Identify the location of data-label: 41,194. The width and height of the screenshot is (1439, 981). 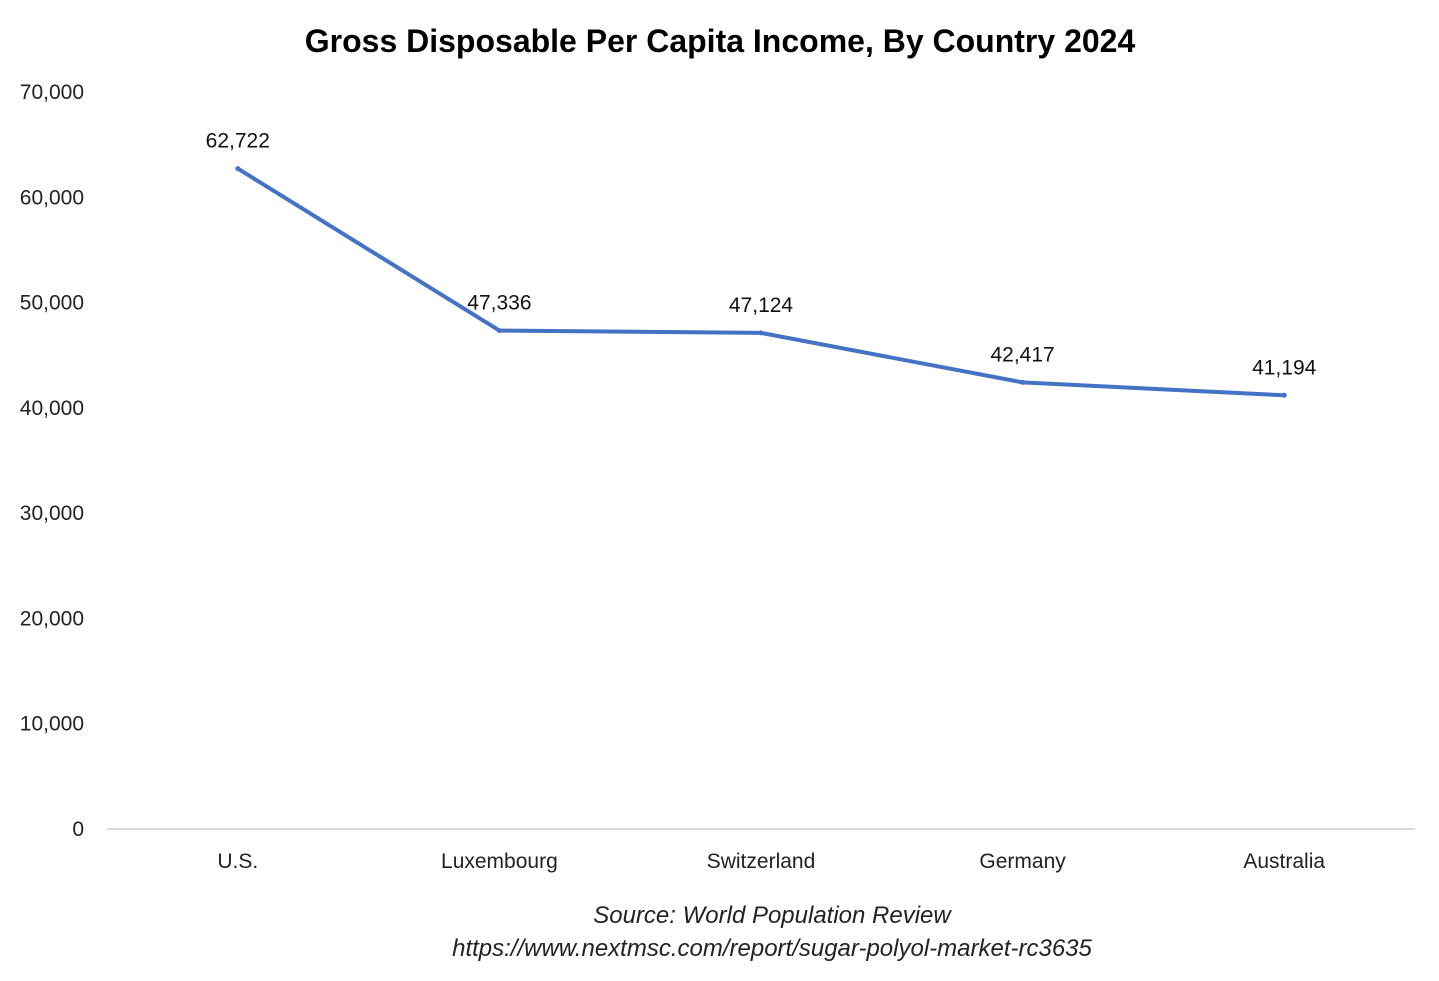
(1284, 367).